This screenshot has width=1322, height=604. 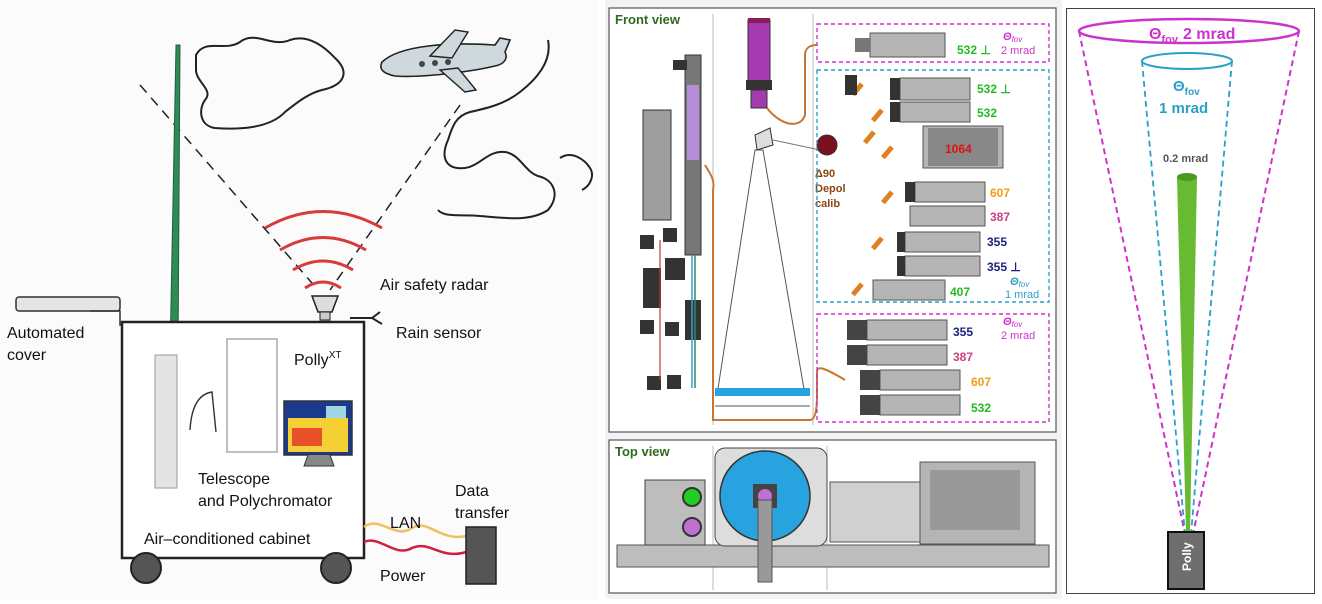 What do you see at coordinates (963, 357) in the screenshot?
I see `channel-label-bottom-1: 387` at bounding box center [963, 357].